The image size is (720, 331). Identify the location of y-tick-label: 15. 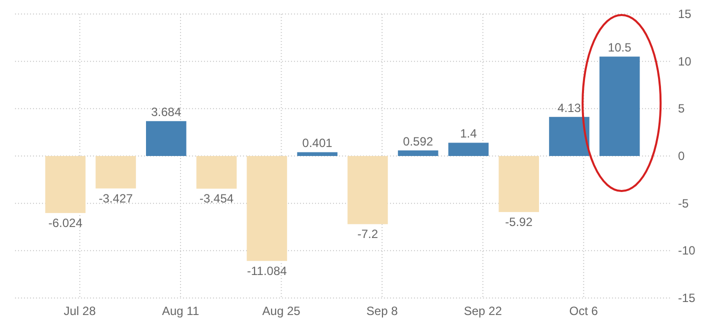
(685, 14).